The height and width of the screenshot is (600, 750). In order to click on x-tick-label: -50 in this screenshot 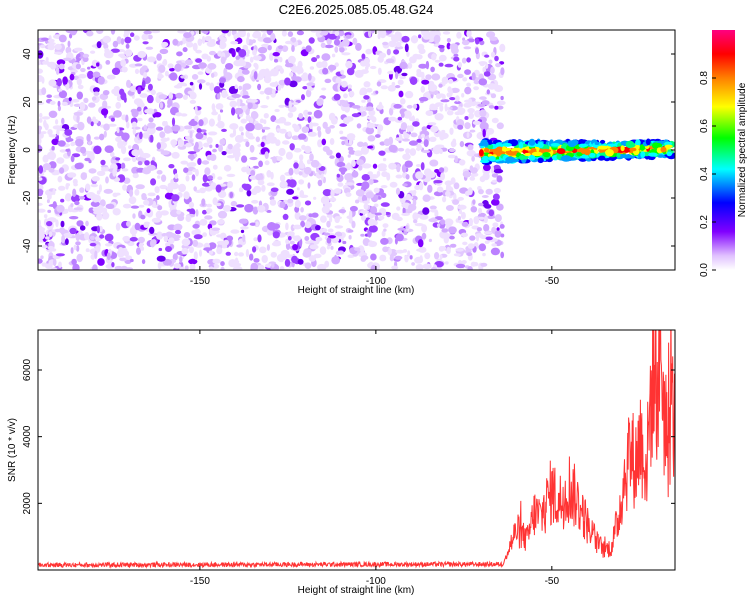, I will do `click(552, 581)`.